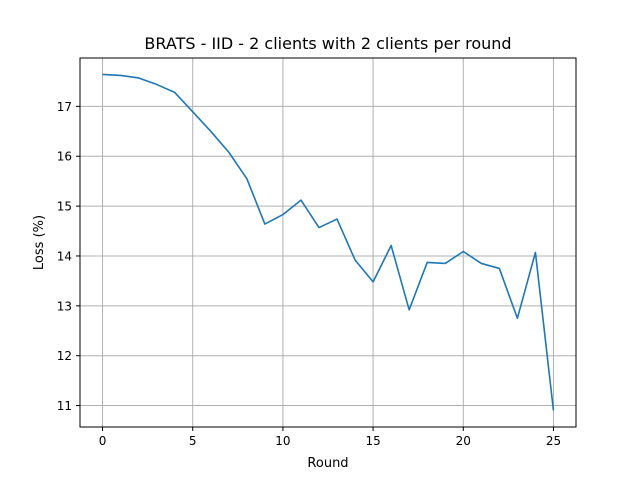 This screenshot has height=480, width=640. I want to click on y-tick-label: 15, so click(64, 207).